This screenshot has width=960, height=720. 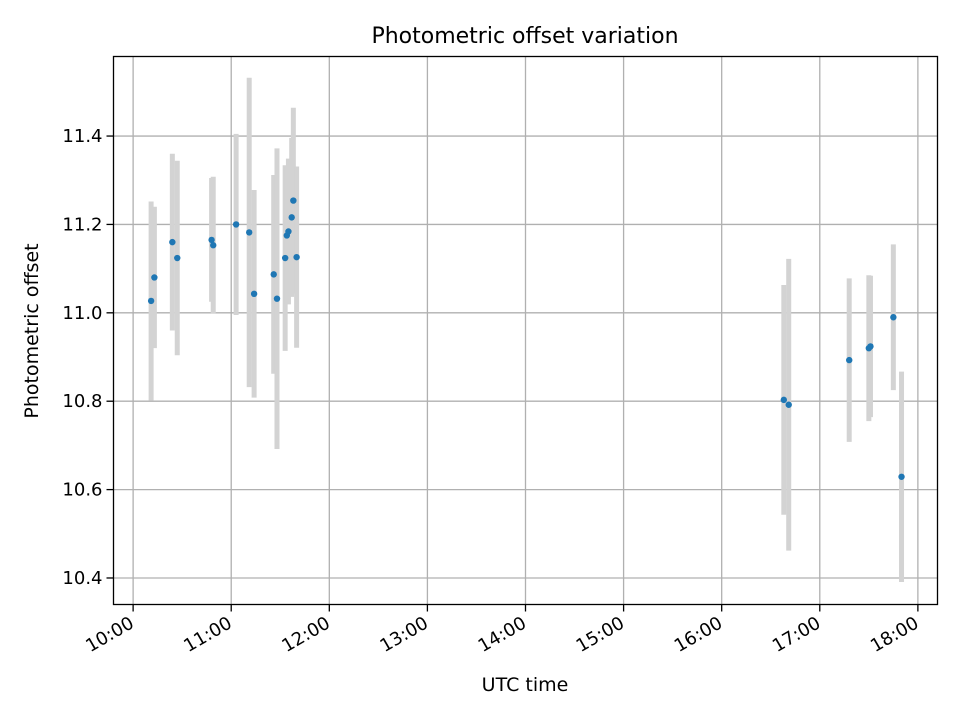 I want to click on y-axis-ticks: 10.4 10.6 10.8 11.0 11.2 11.4, so click(x=88, y=357).